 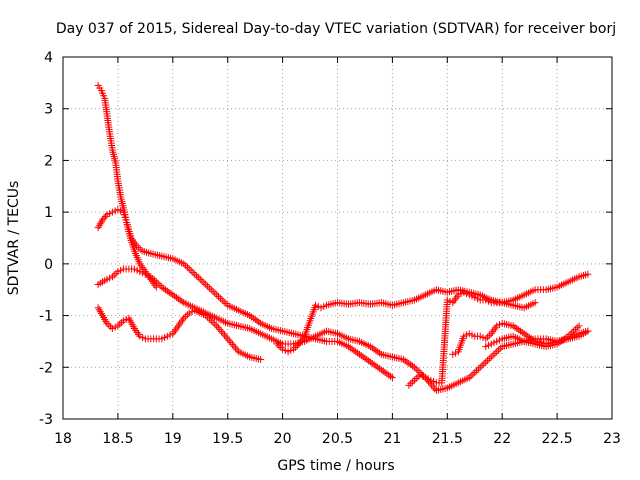 What do you see at coordinates (46, 420) in the screenshot?
I see `y-tick-label: -3` at bounding box center [46, 420].